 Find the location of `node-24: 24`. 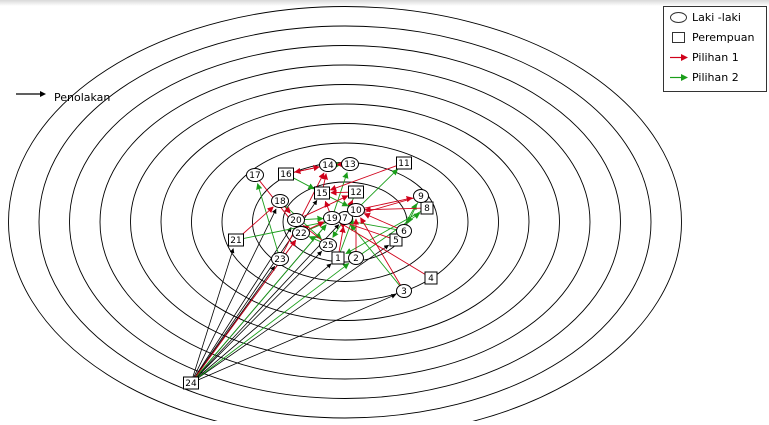

node-24: 24 is located at coordinates (191, 383).